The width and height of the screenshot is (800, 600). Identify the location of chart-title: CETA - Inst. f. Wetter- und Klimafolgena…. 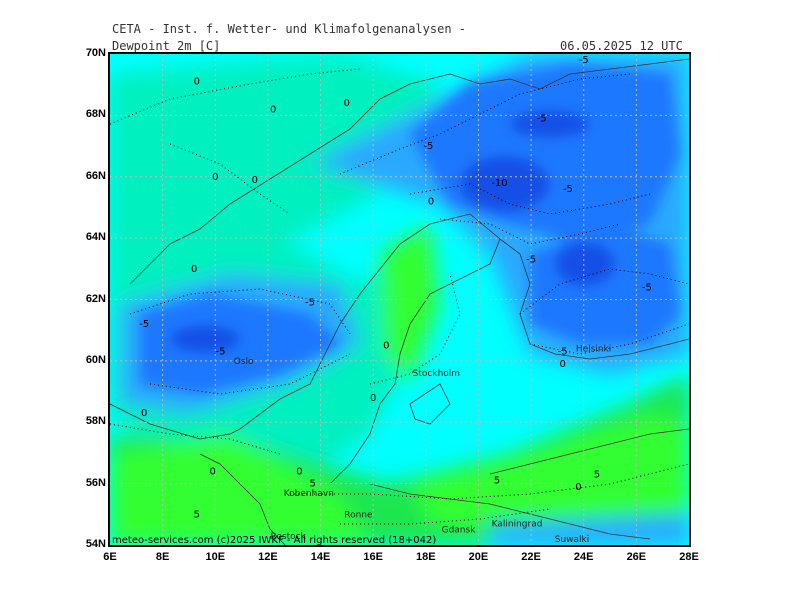
(289, 29).